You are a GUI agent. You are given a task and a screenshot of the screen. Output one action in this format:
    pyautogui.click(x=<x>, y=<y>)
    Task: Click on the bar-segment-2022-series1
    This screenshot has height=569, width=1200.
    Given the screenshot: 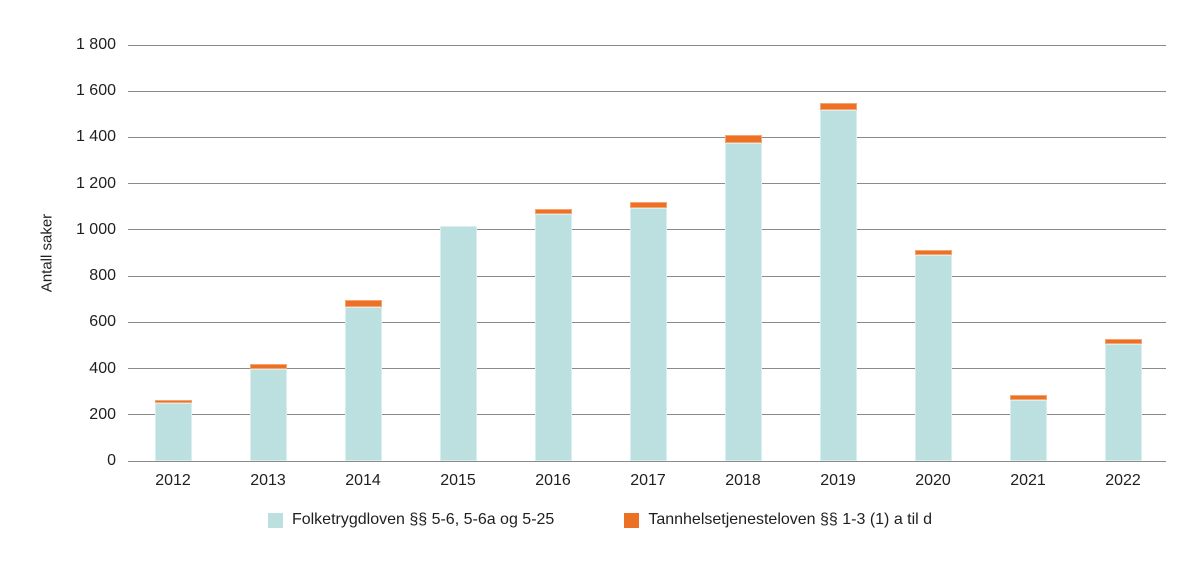 What is the action you would take?
    pyautogui.click(x=1123, y=341)
    